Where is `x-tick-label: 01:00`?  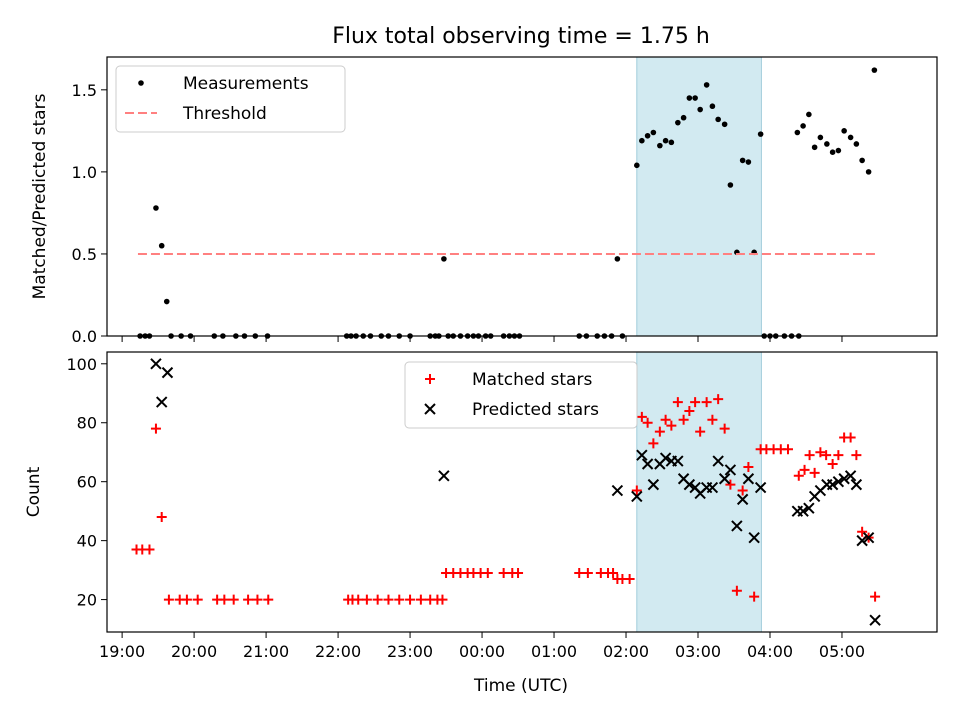
x-tick-label: 01:00 is located at coordinates (554, 651).